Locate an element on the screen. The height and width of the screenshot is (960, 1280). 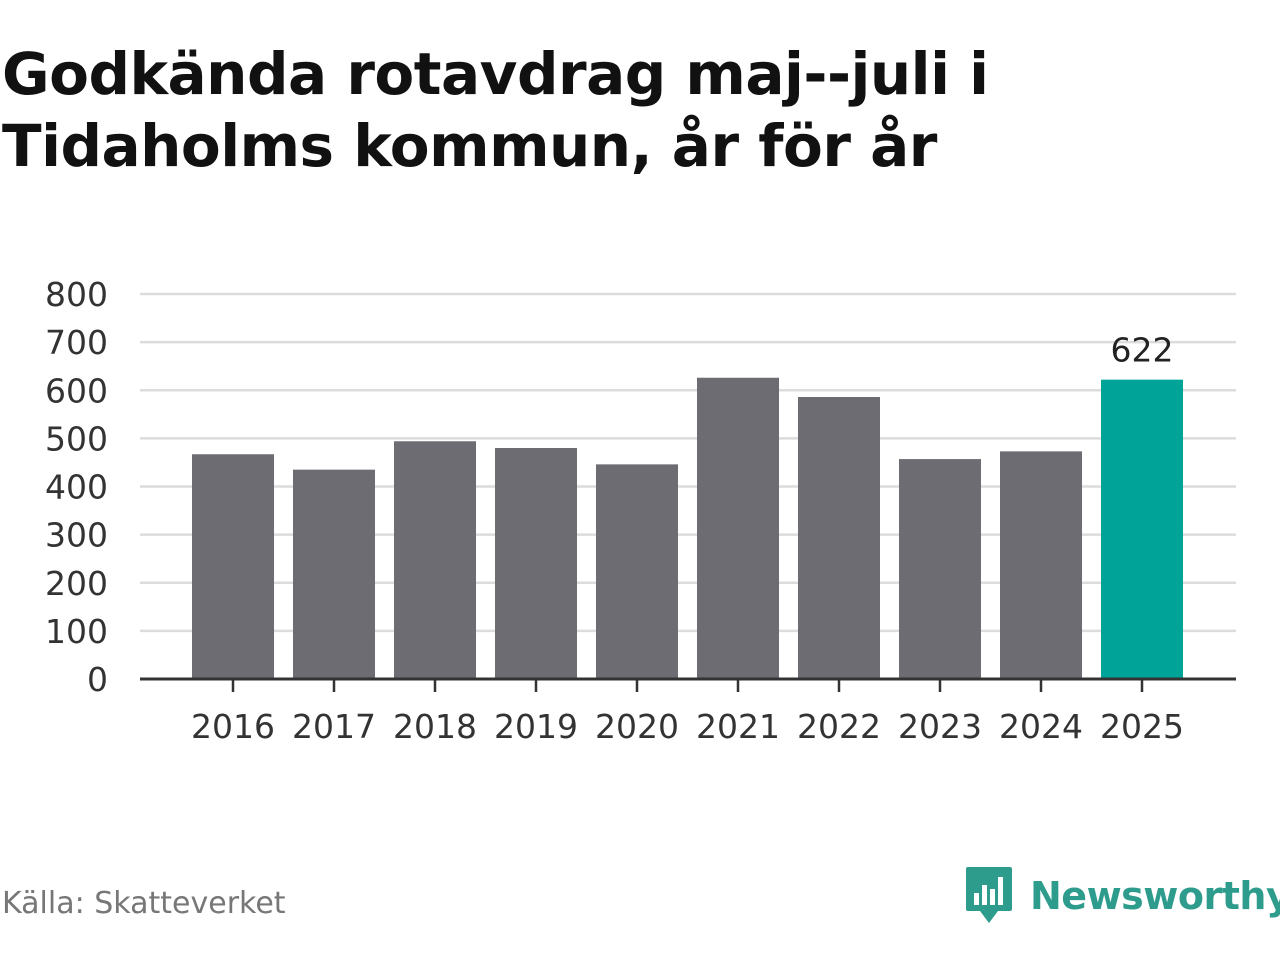
chart-title-line-1: Godkända rotavdrag maj--juli i is located at coordinates (495, 74).